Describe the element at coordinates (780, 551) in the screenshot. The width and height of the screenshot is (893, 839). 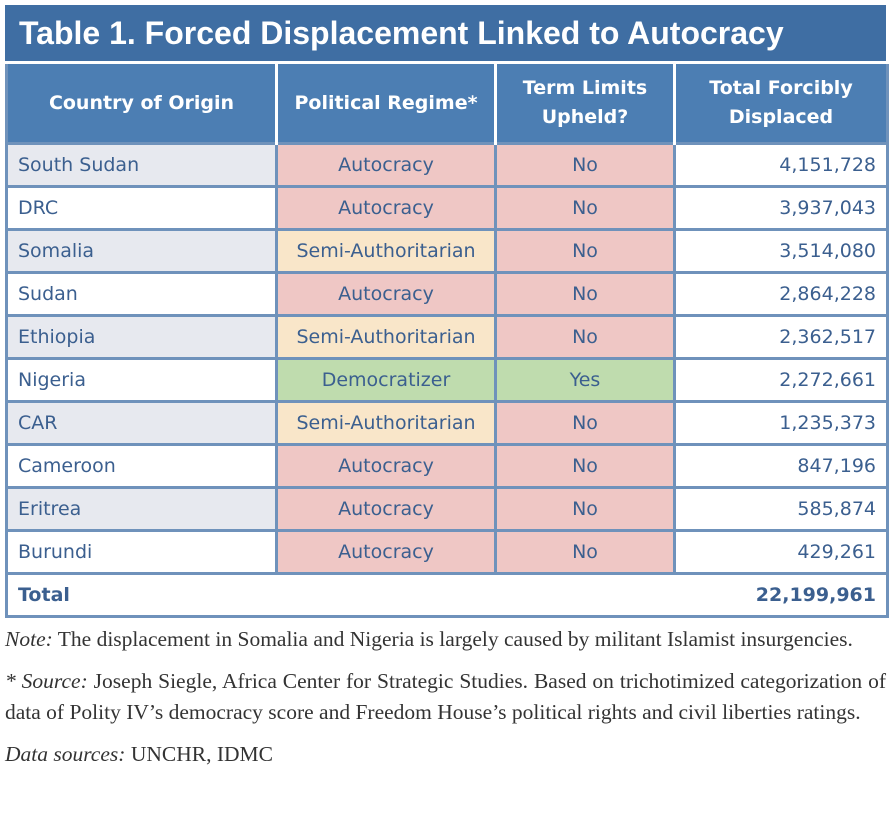
I see `displaced-cell: 429,261` at that location.